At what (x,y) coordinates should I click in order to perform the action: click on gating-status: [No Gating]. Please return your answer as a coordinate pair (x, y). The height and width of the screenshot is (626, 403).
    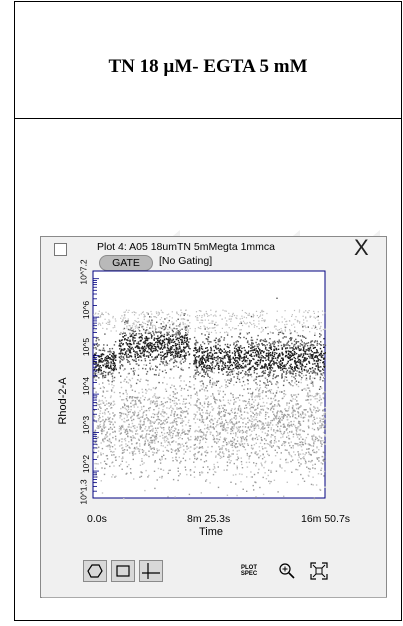
    Looking at the image, I should click on (186, 261).